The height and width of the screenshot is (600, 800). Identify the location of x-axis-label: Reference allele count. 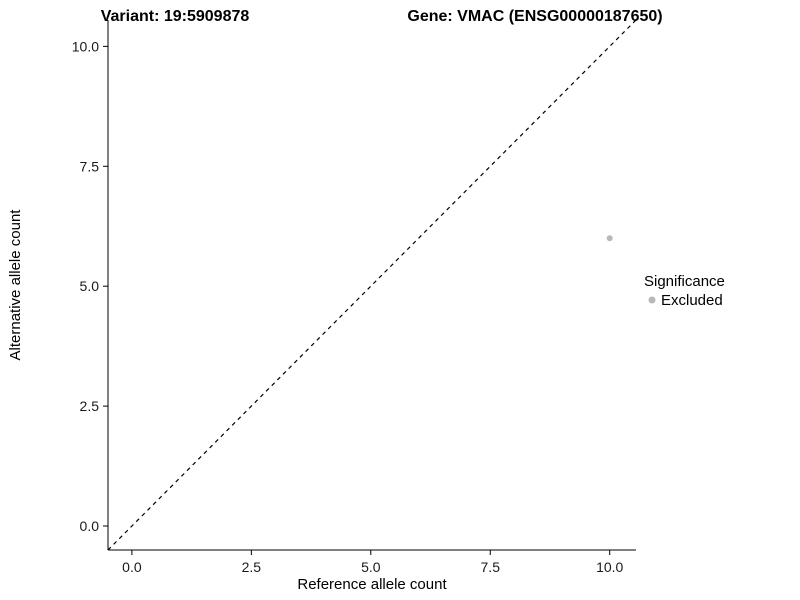
(372, 584).